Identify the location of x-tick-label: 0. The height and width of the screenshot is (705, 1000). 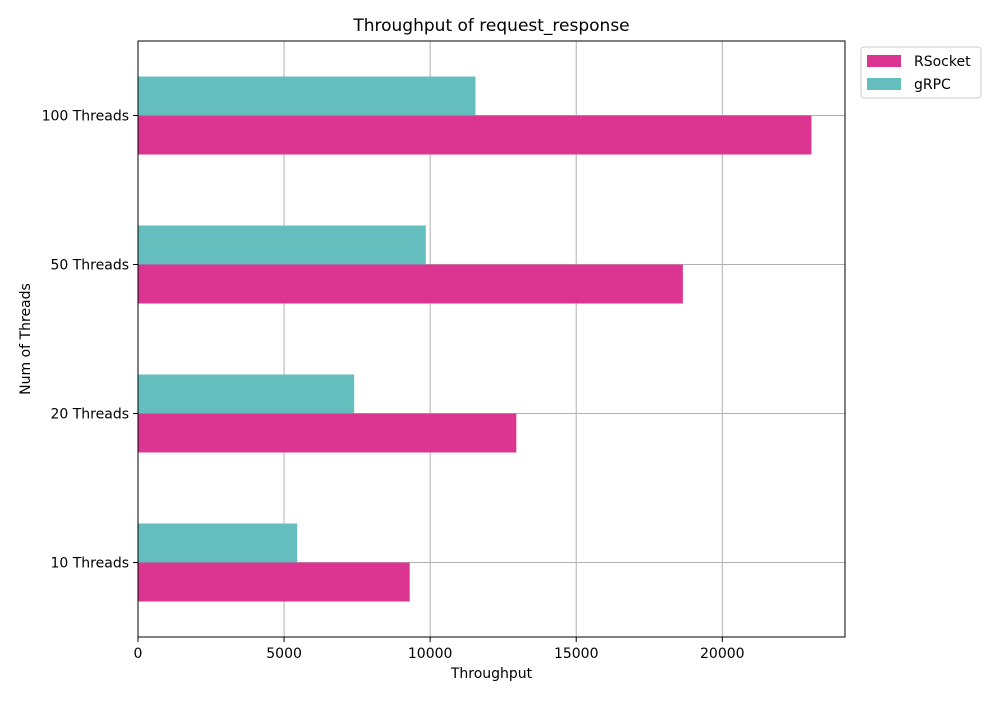
(138, 654).